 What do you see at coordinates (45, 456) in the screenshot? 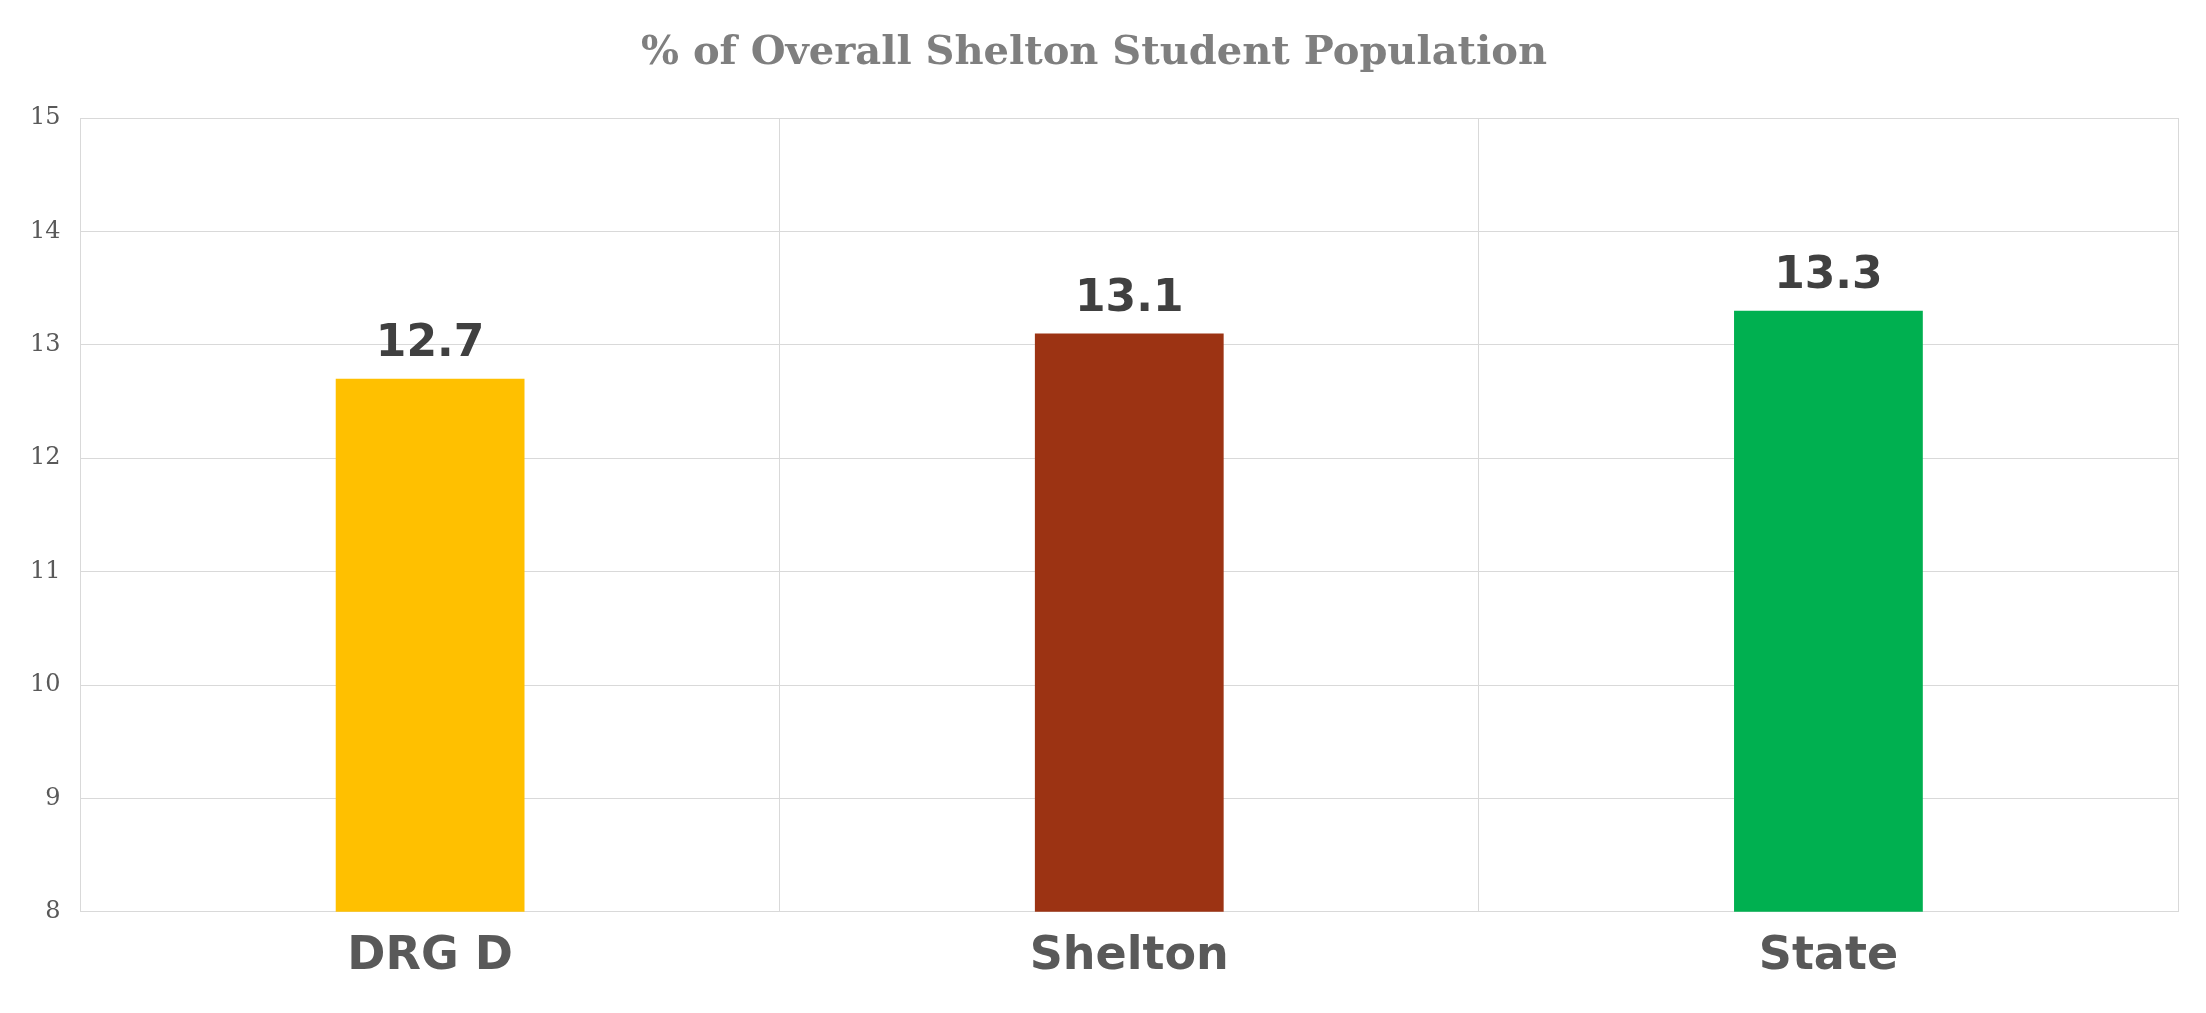
I see `y-tick-label: 12` at bounding box center [45, 456].